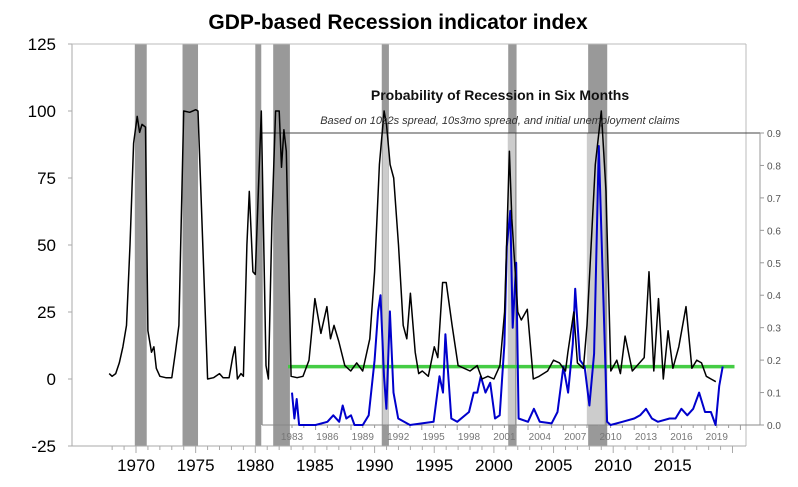  Describe the element at coordinates (255, 465) in the screenshot. I see `x-tick-label: 1980` at that location.